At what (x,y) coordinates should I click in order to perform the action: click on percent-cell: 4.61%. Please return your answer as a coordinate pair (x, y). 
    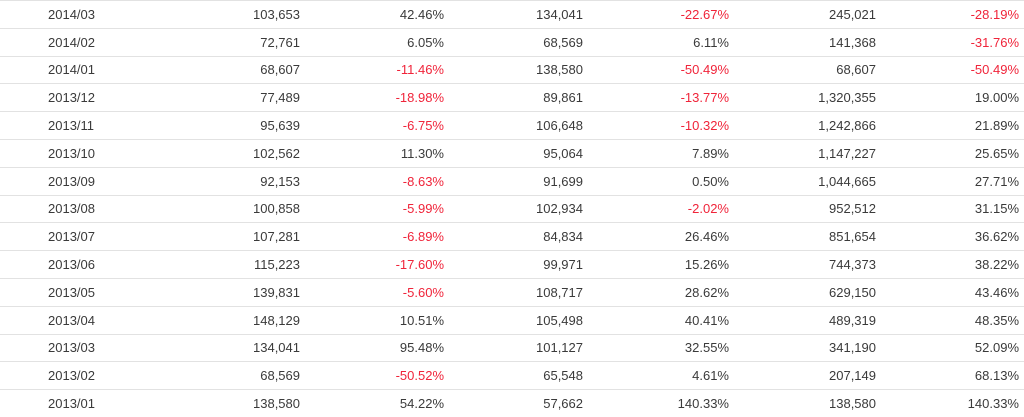
    Looking at the image, I should click on (660, 376).